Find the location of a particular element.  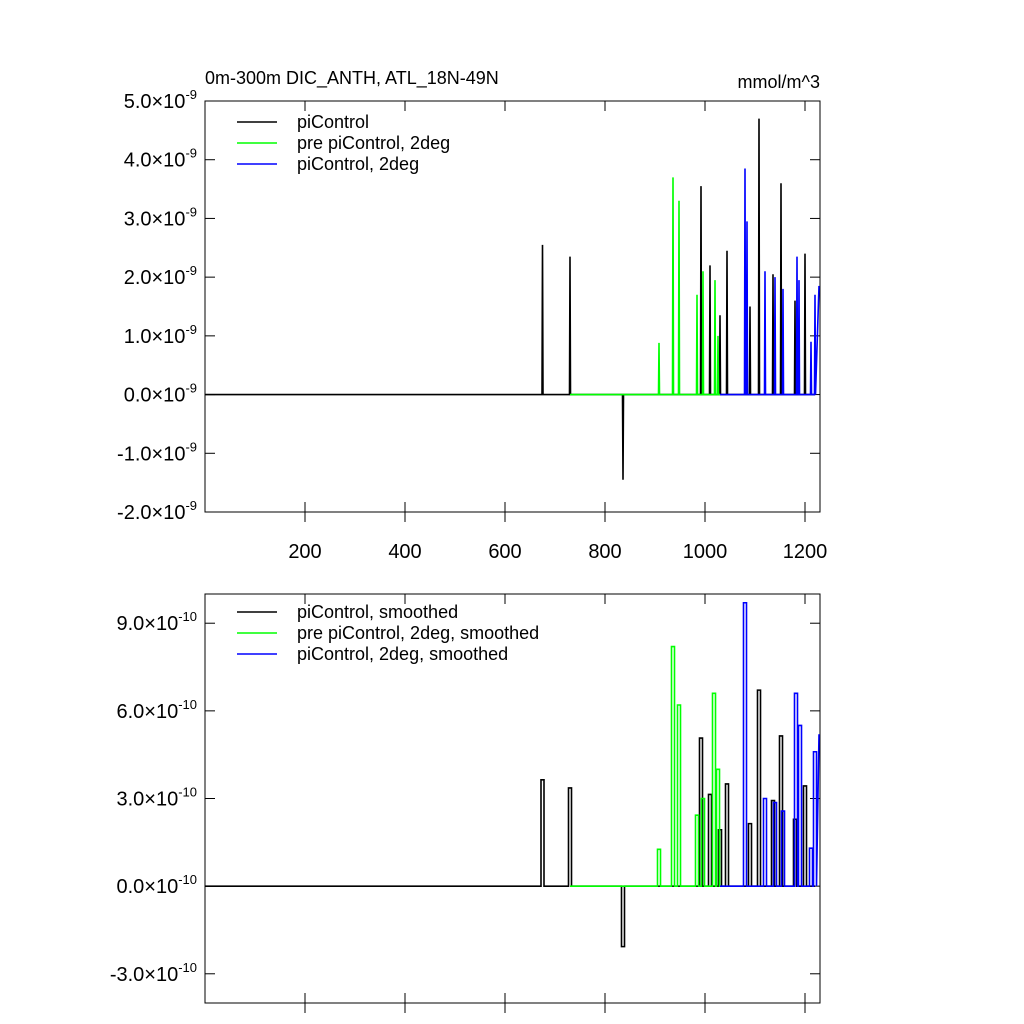

legend-label: piControl is located at coordinates (333, 122).